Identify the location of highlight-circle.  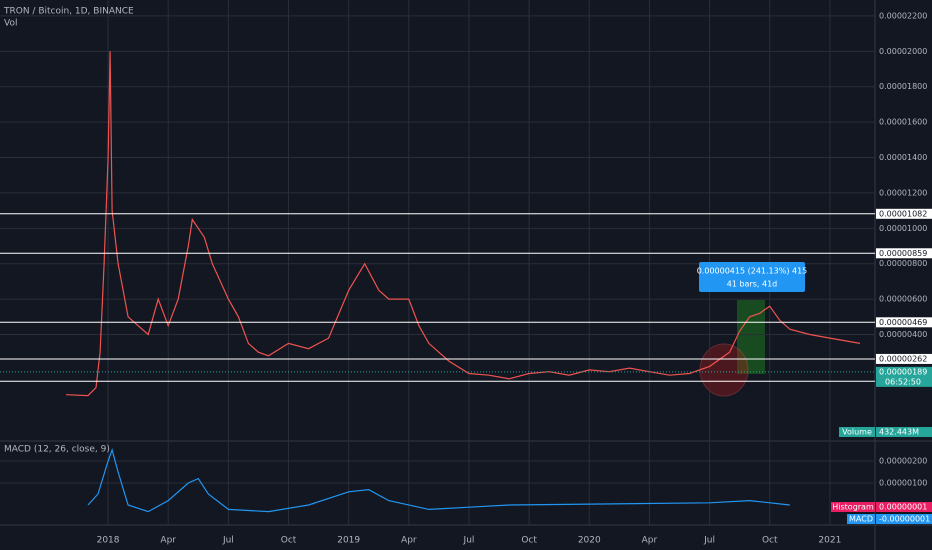
(724, 370).